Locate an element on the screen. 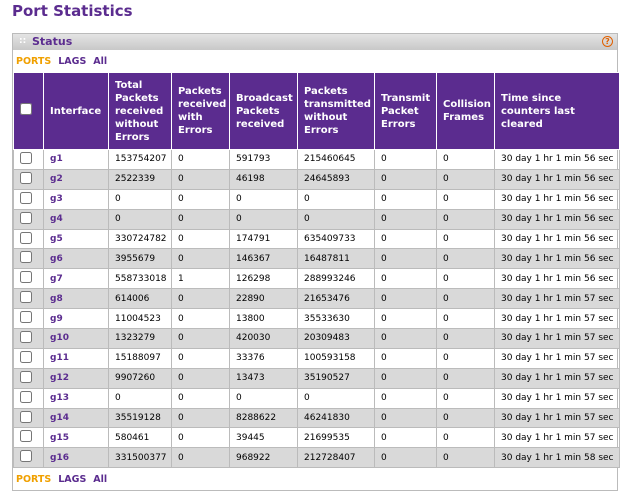  stat-cell: 126298 is located at coordinates (263, 279).